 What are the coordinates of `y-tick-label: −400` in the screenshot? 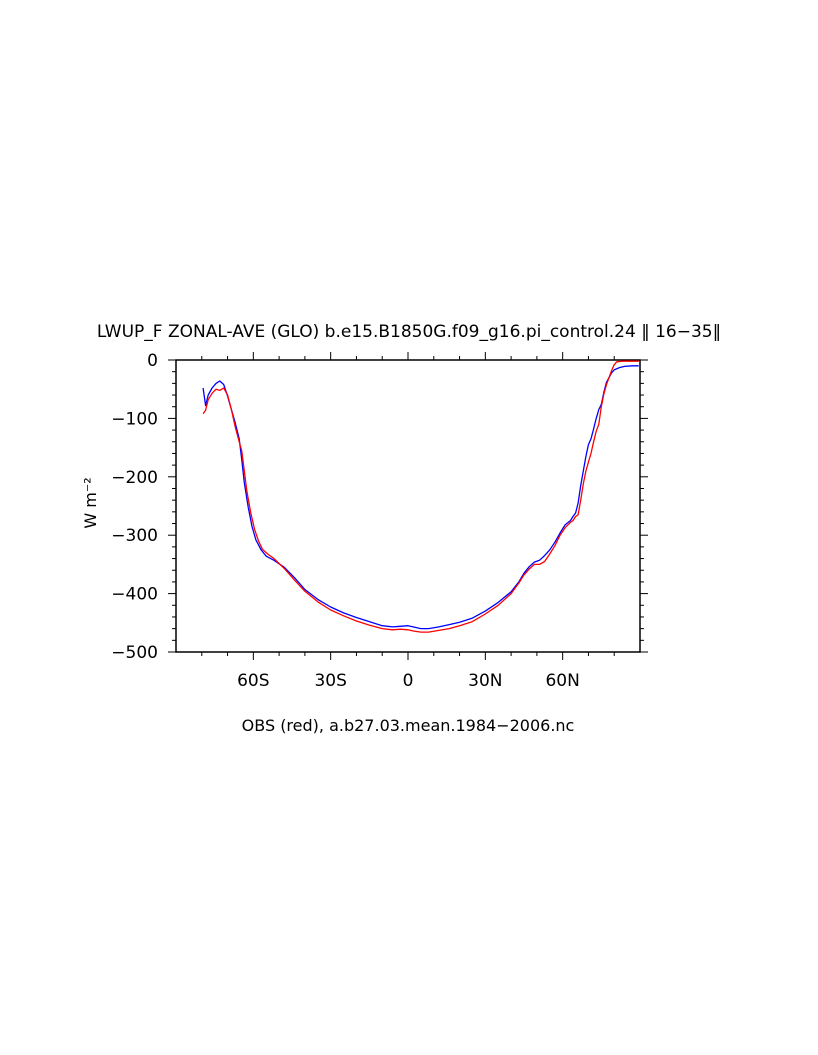 It's located at (134, 595).